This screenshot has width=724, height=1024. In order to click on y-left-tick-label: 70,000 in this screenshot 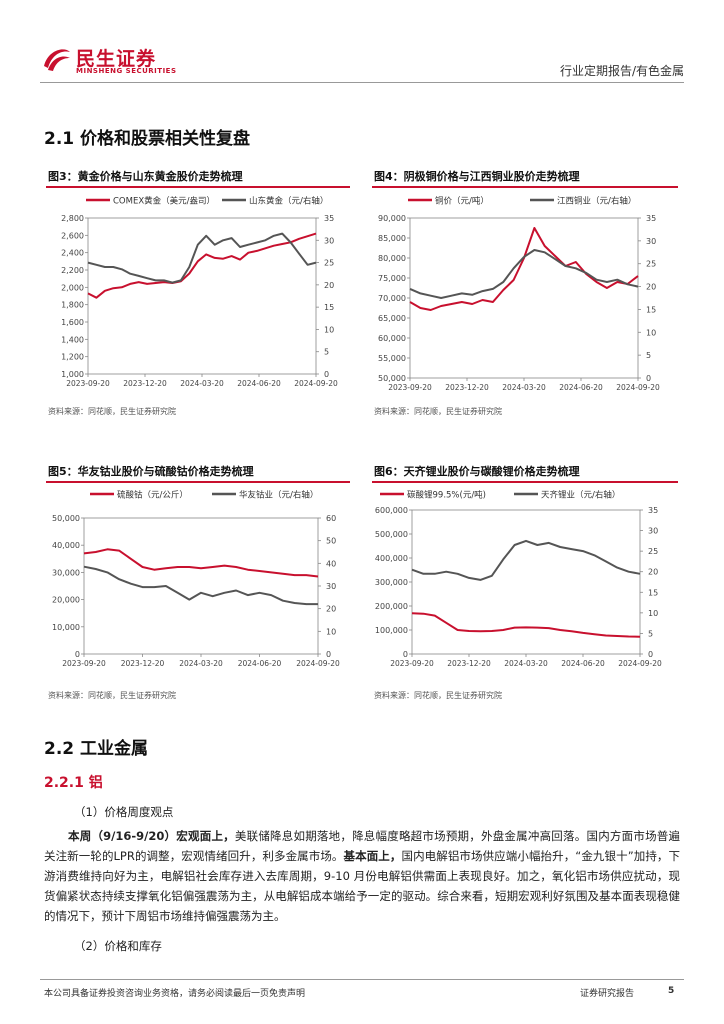, I will do `click(392, 298)`.